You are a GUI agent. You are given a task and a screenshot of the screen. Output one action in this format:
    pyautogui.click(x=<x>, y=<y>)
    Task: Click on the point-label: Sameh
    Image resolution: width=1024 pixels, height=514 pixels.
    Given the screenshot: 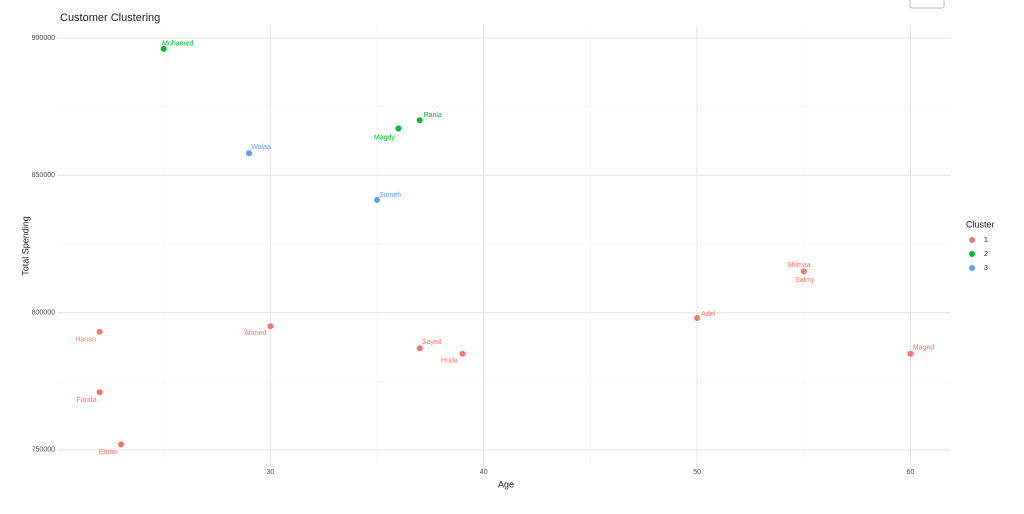 What is the action you would take?
    pyautogui.click(x=390, y=195)
    